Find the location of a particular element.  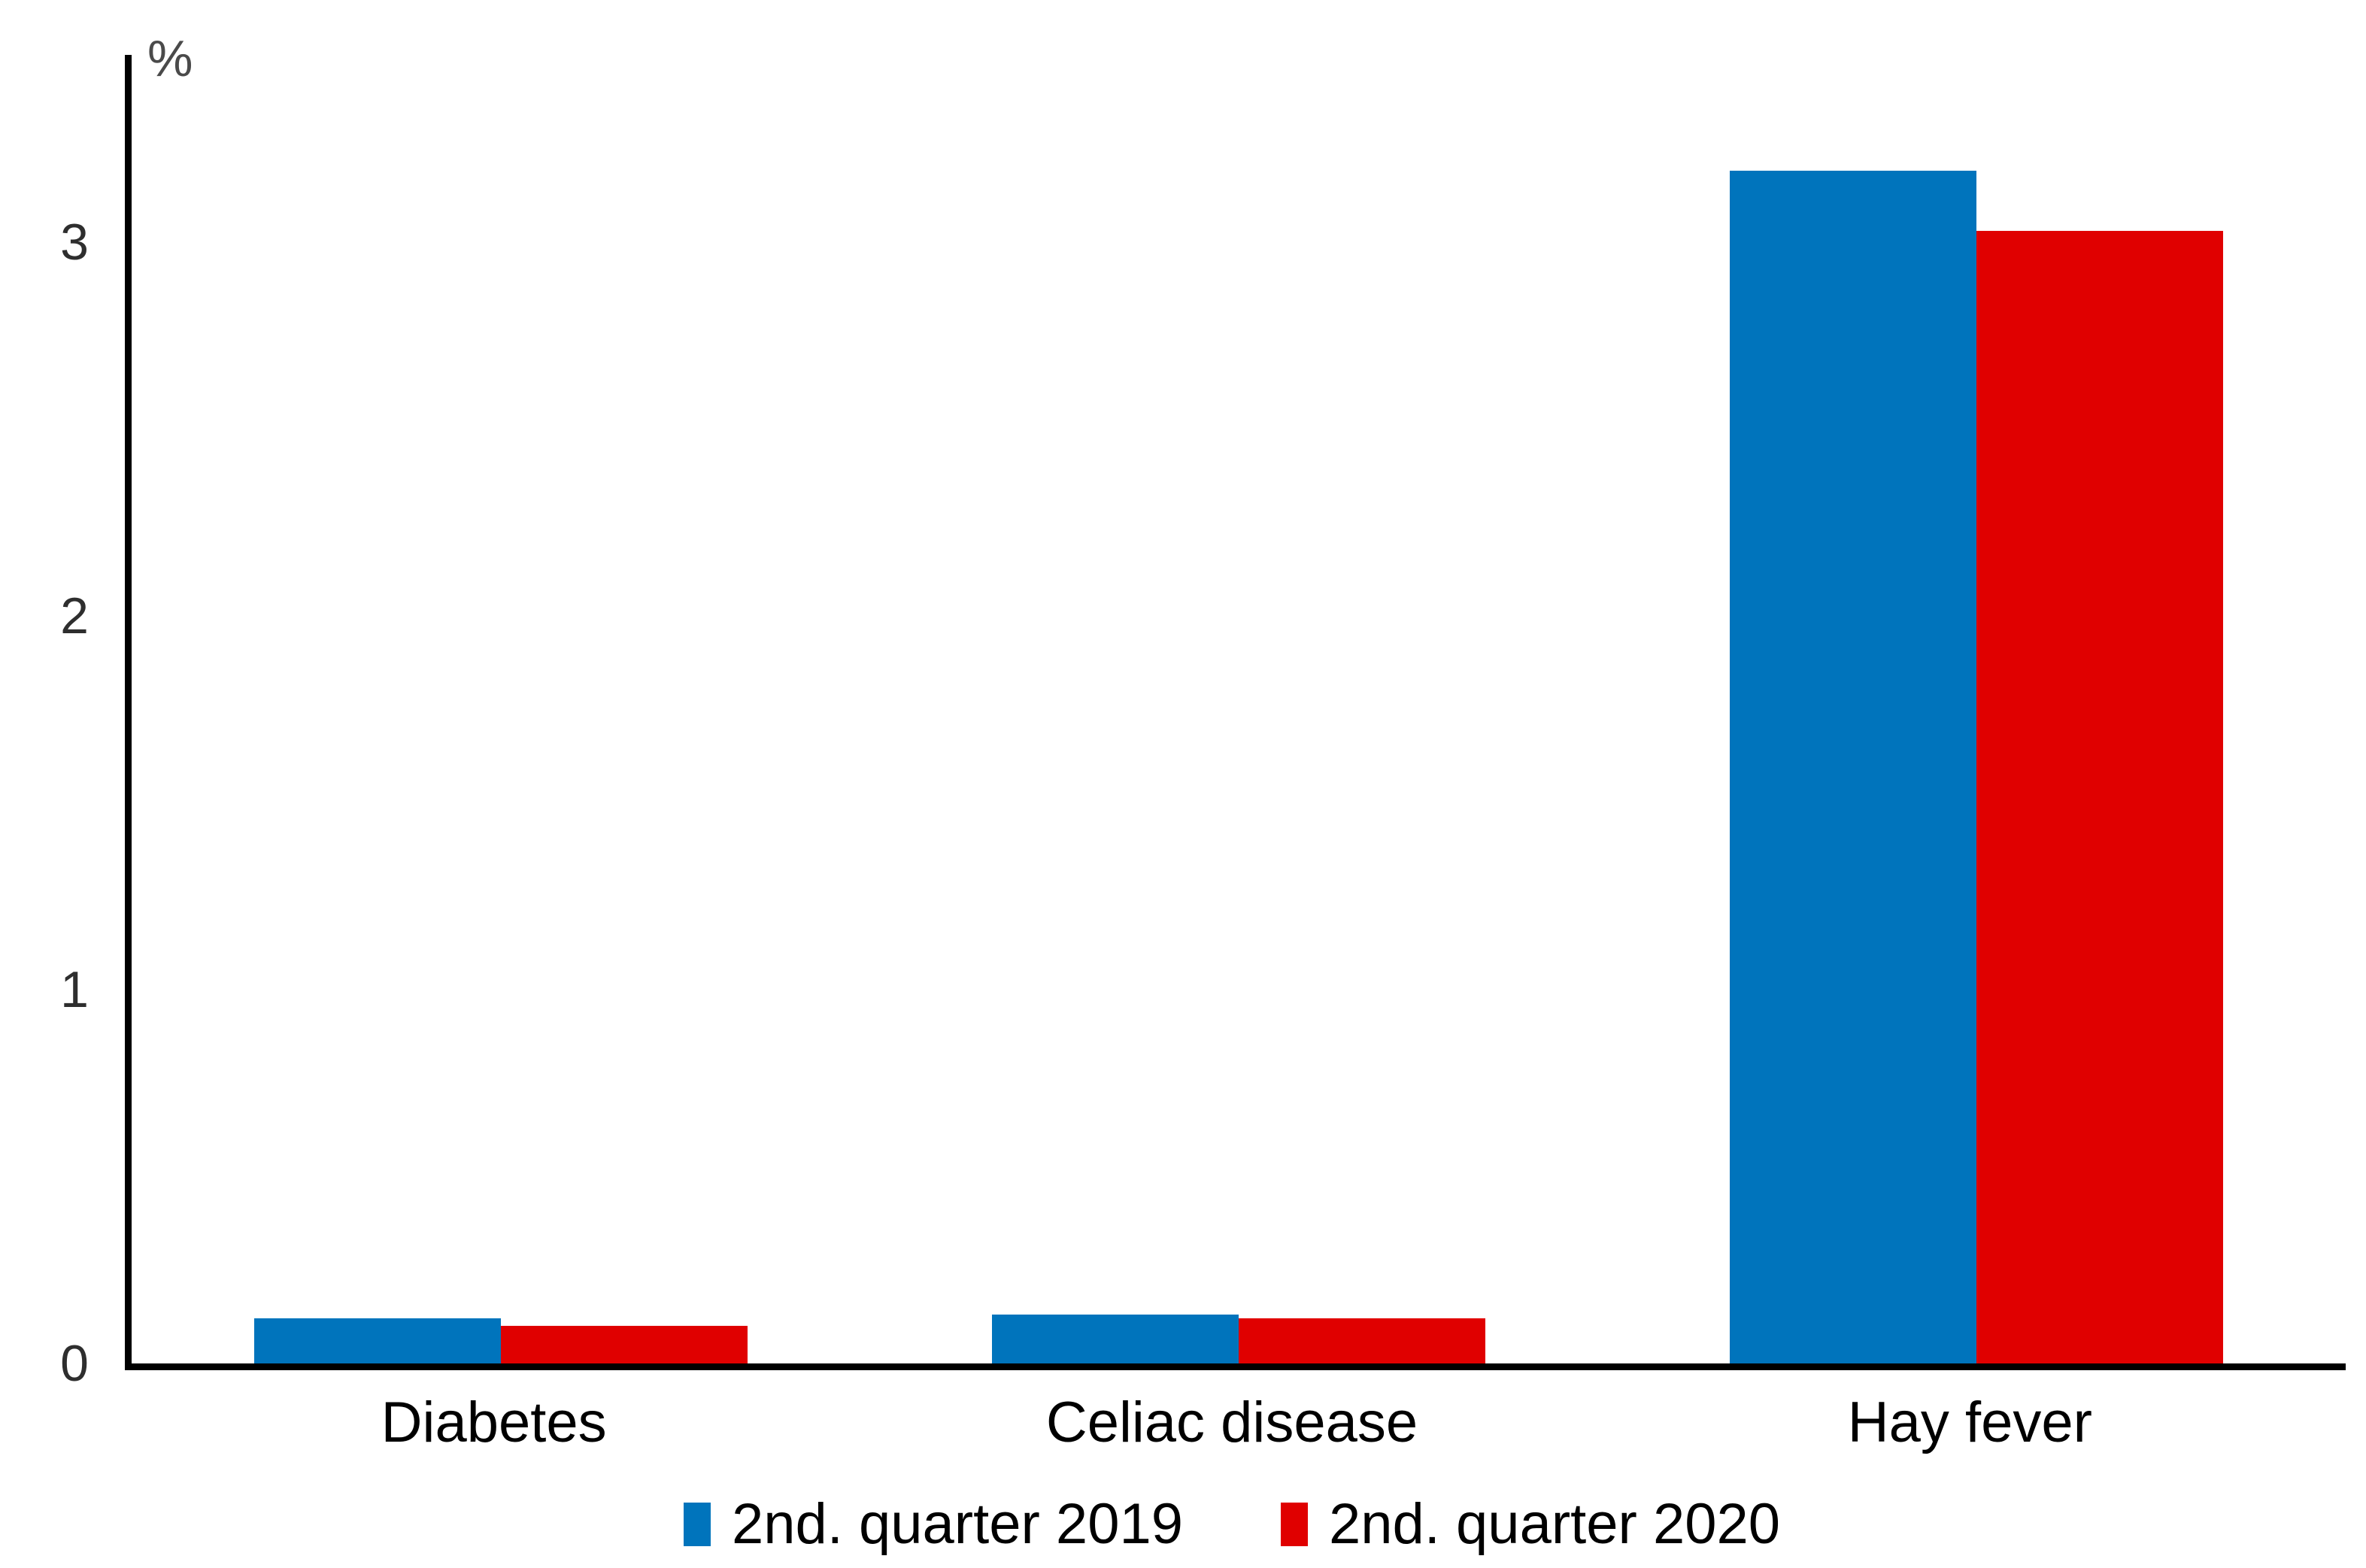

x-axis-labels: Diabetes Celiac disease Hay fever is located at coordinates (1232, 1430).